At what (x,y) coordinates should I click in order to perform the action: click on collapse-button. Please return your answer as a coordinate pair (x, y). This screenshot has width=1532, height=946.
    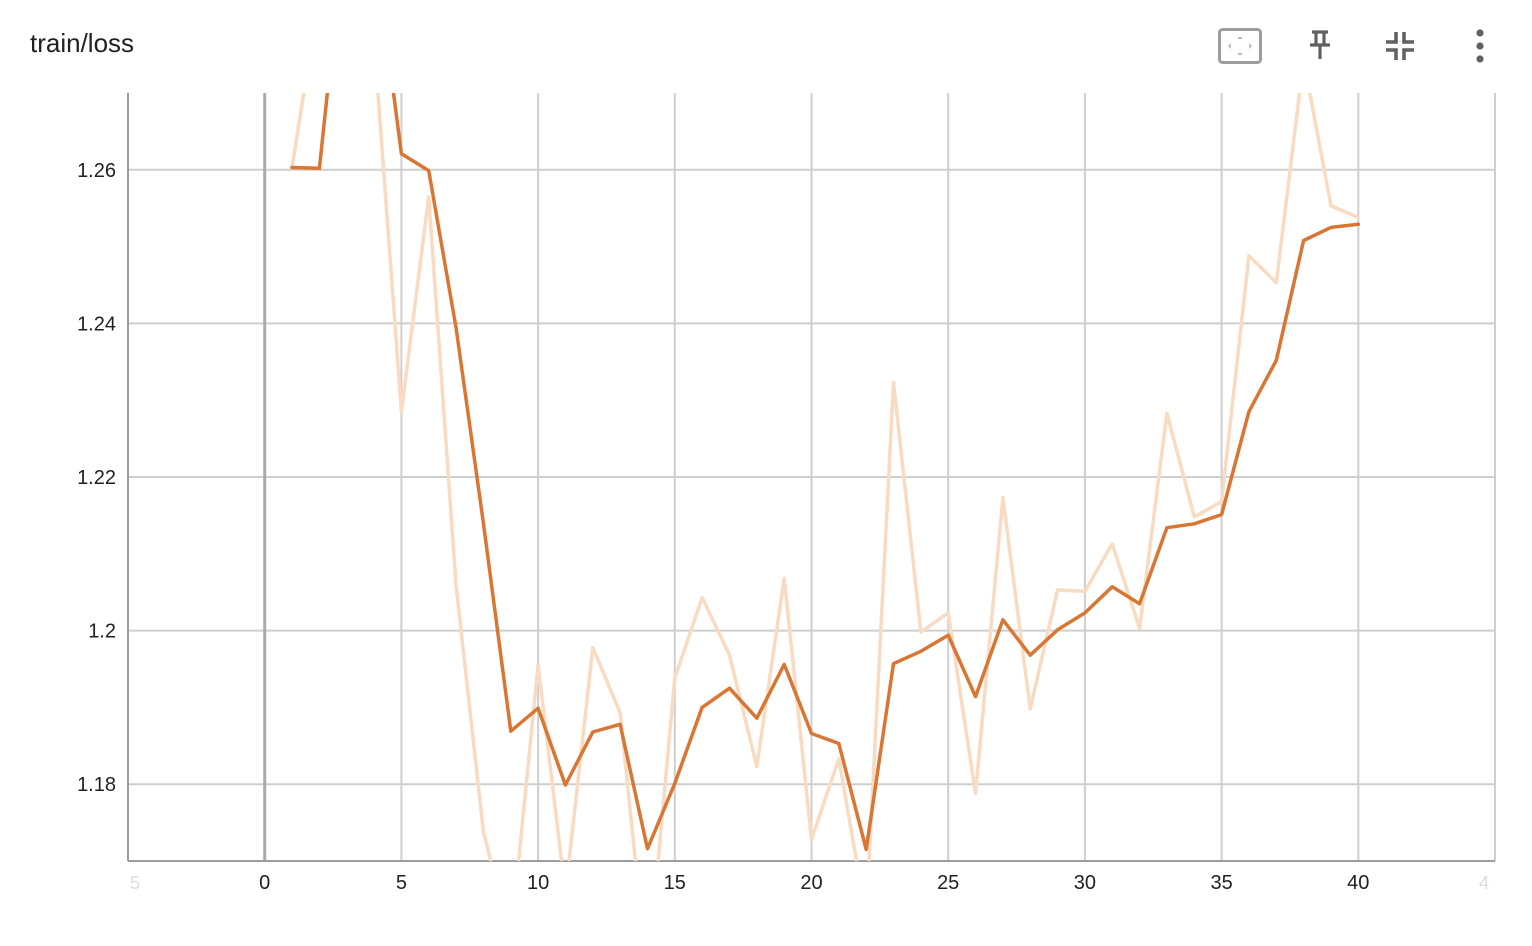
    Looking at the image, I should click on (1400, 46).